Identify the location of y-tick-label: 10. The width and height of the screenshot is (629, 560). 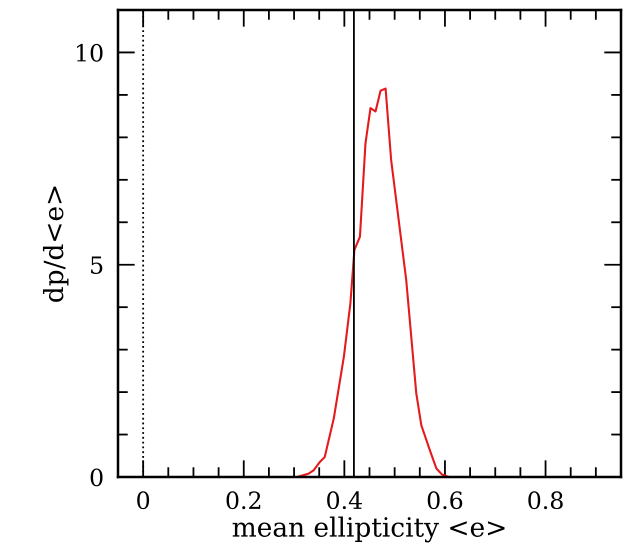
(89, 53).